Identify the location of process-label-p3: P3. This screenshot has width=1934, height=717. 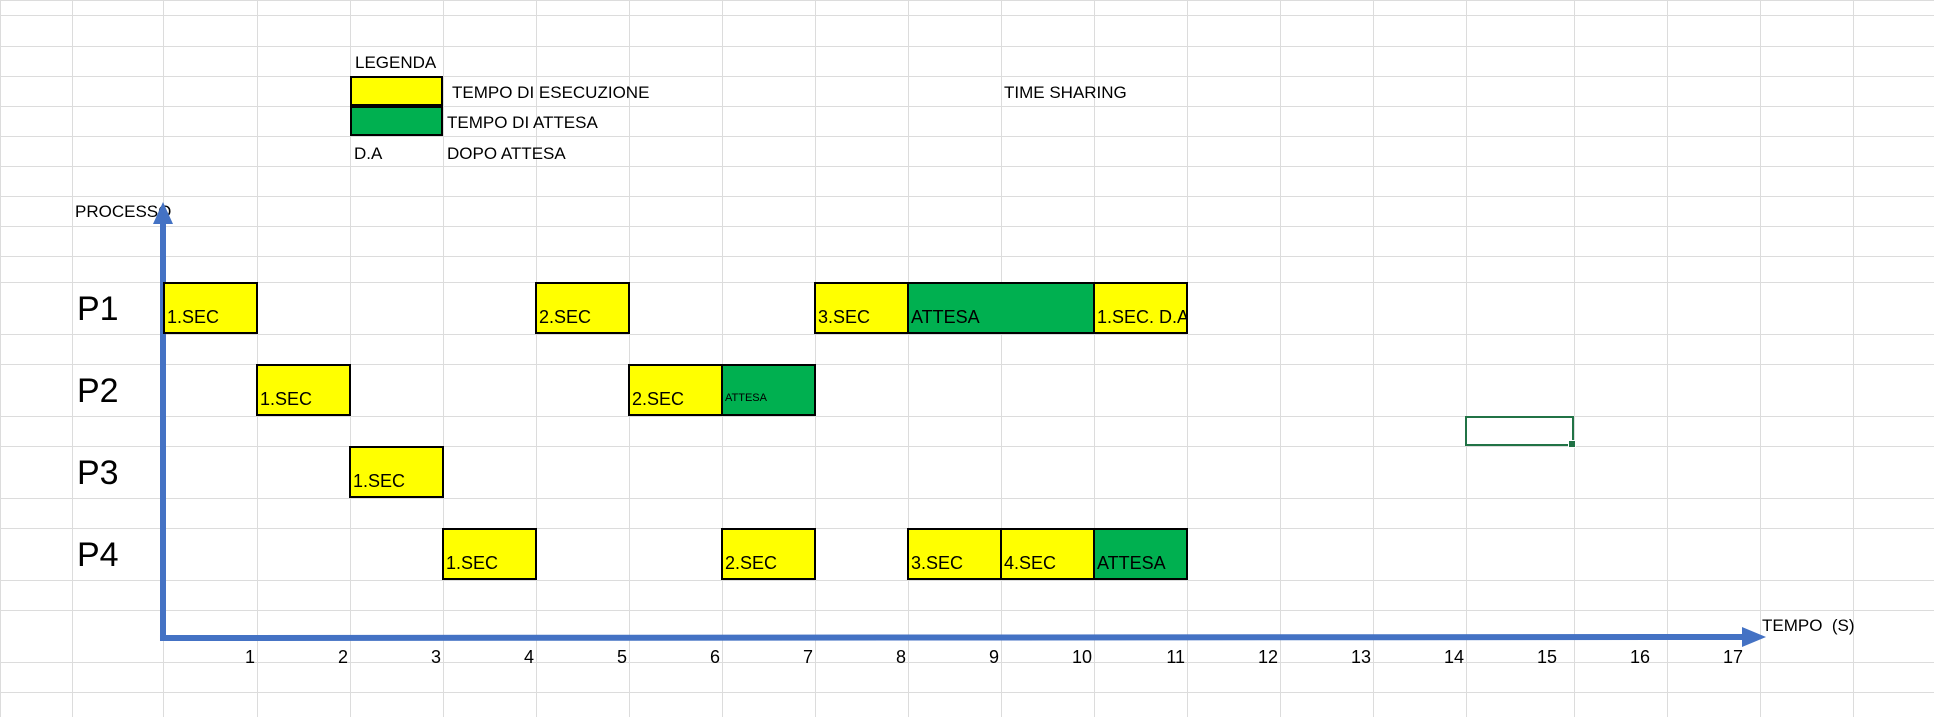
(98, 473).